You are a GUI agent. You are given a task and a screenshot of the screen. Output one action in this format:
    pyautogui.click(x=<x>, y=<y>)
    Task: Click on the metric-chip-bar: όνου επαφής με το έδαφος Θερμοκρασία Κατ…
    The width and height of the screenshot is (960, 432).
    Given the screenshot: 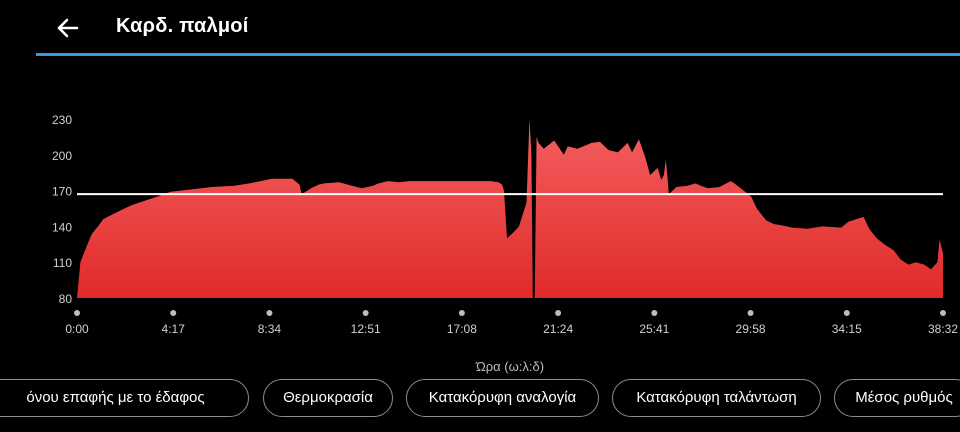 What is the action you would take?
    pyautogui.click(x=480, y=399)
    